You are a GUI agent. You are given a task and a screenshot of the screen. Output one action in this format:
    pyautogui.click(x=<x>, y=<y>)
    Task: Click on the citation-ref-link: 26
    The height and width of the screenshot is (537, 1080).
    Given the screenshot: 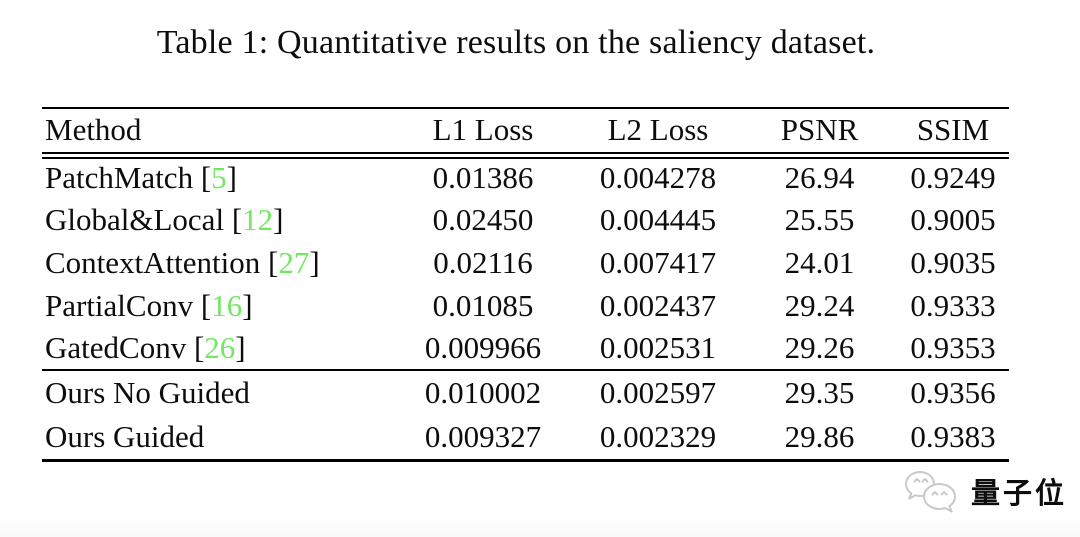 What is the action you would take?
    pyautogui.click(x=220, y=347)
    